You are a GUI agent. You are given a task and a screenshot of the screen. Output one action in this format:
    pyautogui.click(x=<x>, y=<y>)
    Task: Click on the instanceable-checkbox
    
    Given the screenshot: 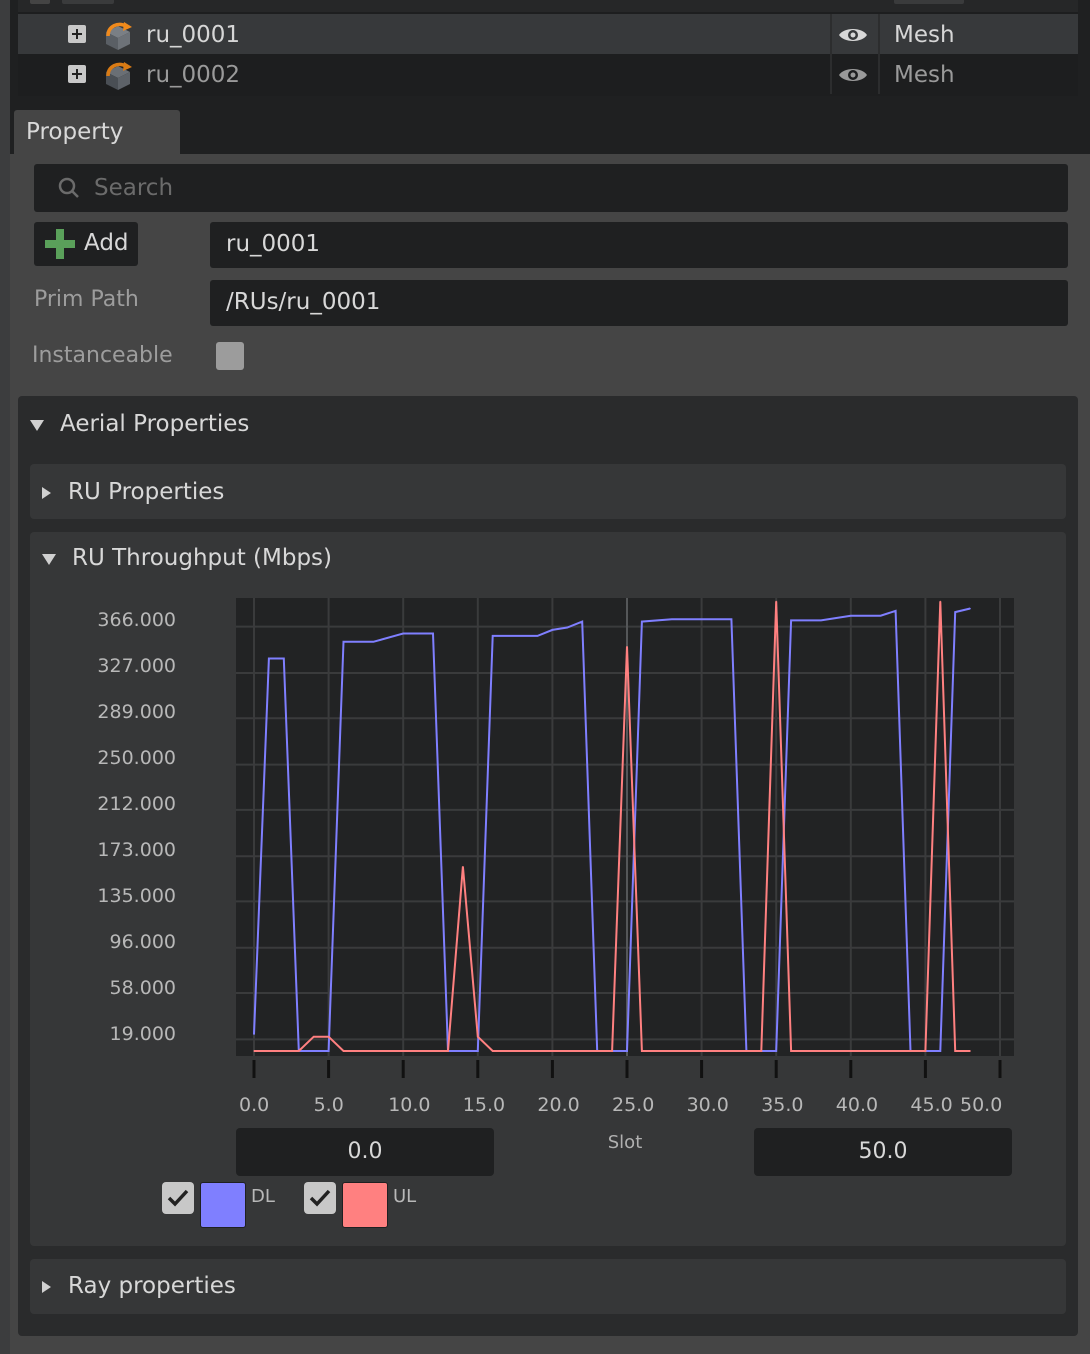 What is the action you would take?
    pyautogui.click(x=230, y=356)
    